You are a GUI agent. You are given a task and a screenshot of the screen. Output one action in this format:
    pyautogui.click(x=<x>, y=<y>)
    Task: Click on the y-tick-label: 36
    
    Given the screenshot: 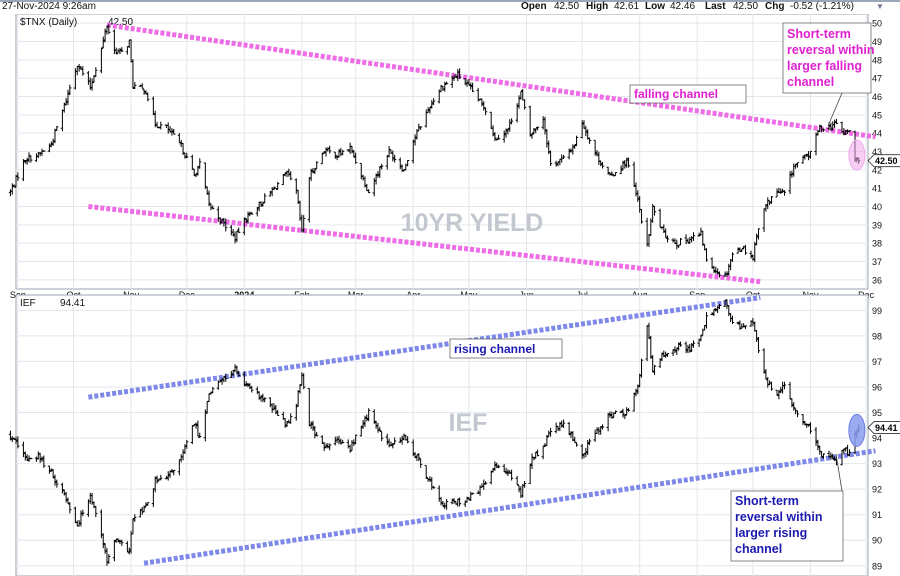 What is the action you would take?
    pyautogui.click(x=877, y=280)
    